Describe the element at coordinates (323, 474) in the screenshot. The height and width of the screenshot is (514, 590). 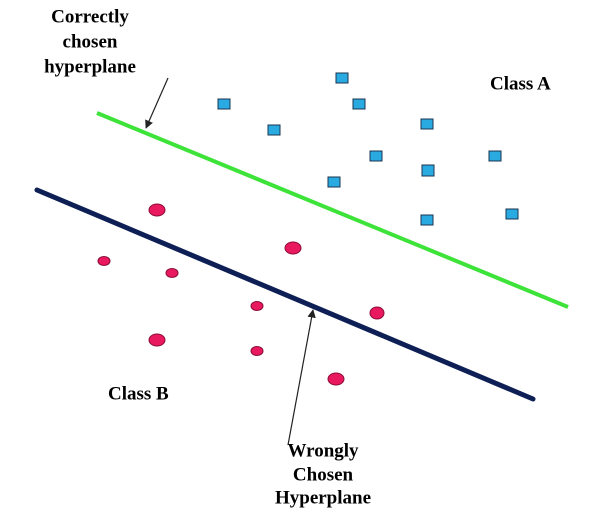
I see `annotation-line: Chosen` at that location.